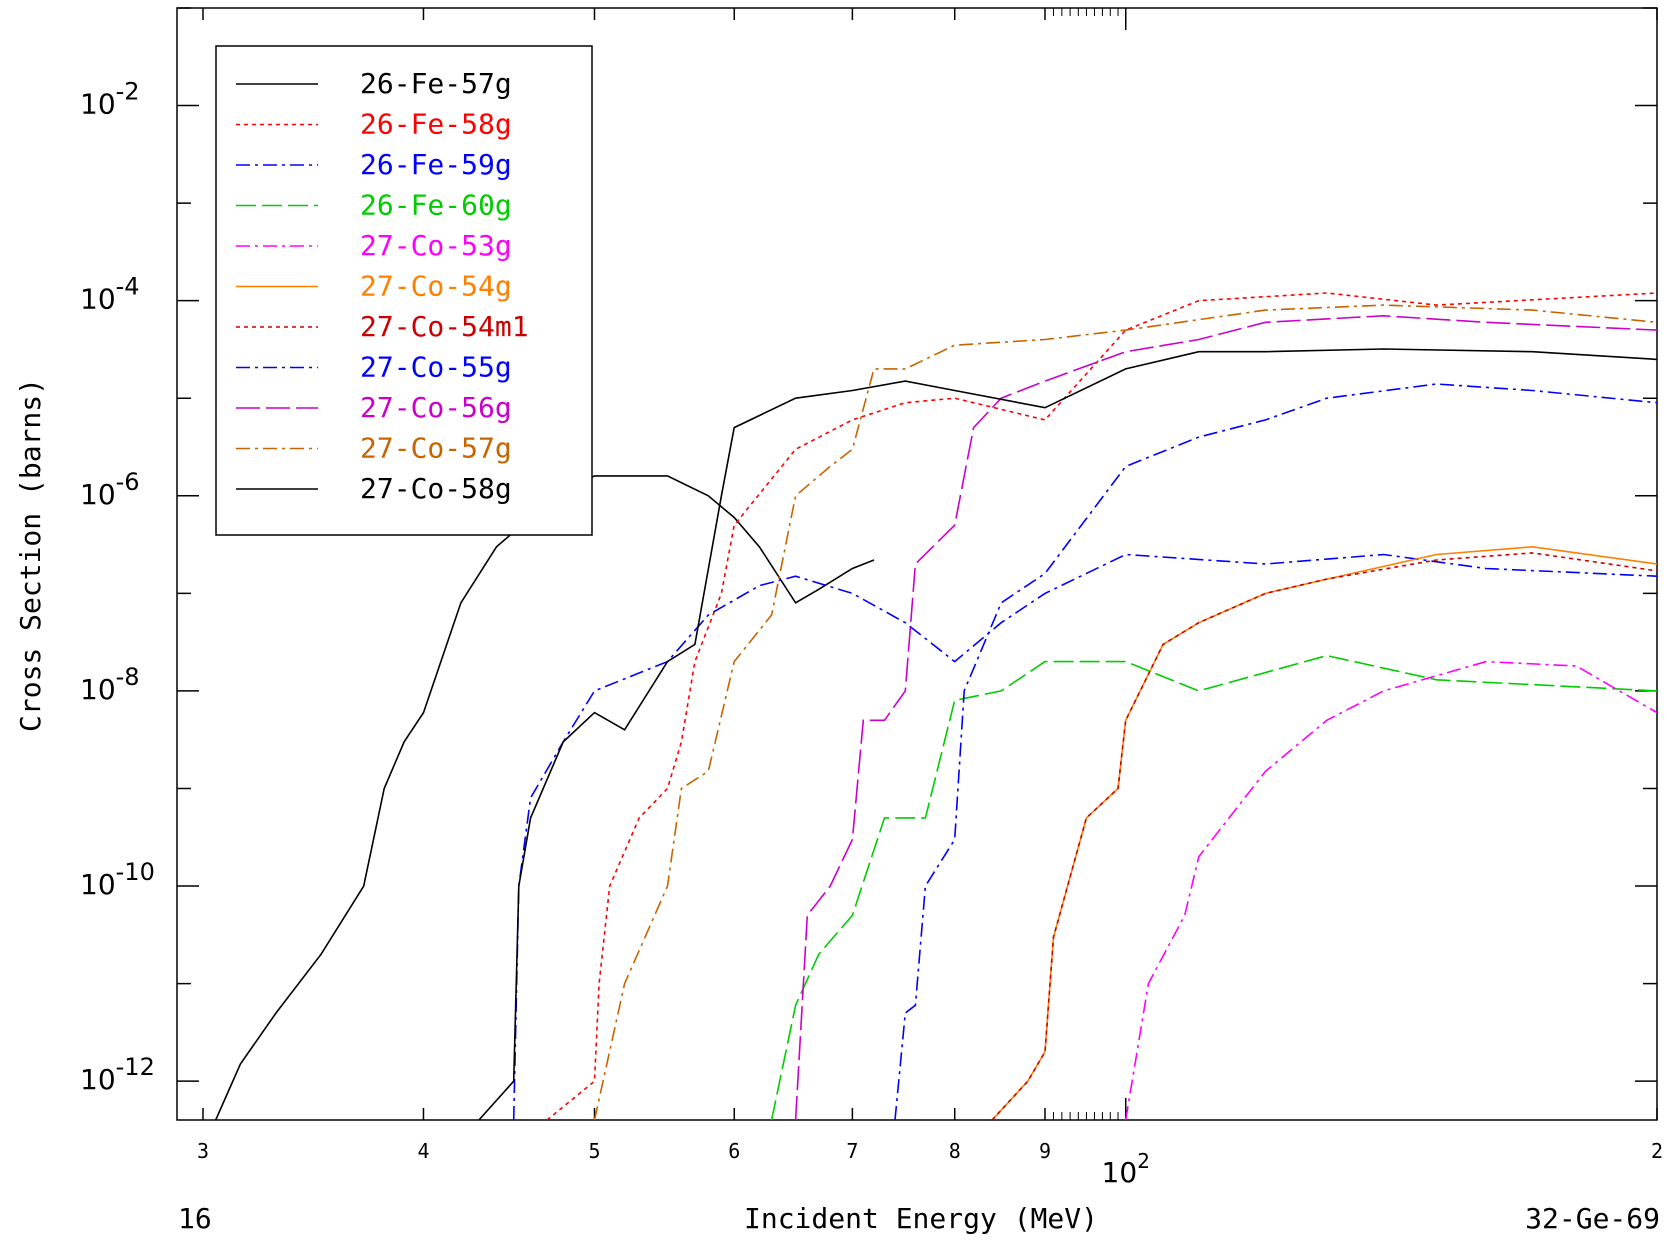 This screenshot has height=1251, width=1667. I want to click on legend-label: 27-Co-54m1, so click(444, 326).